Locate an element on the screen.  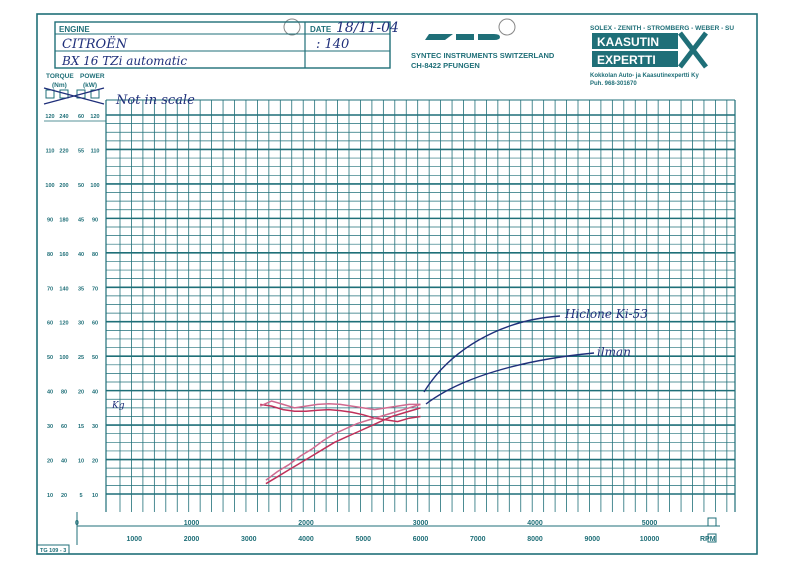
x-tick-top: 1000 is located at coordinates (192, 523).